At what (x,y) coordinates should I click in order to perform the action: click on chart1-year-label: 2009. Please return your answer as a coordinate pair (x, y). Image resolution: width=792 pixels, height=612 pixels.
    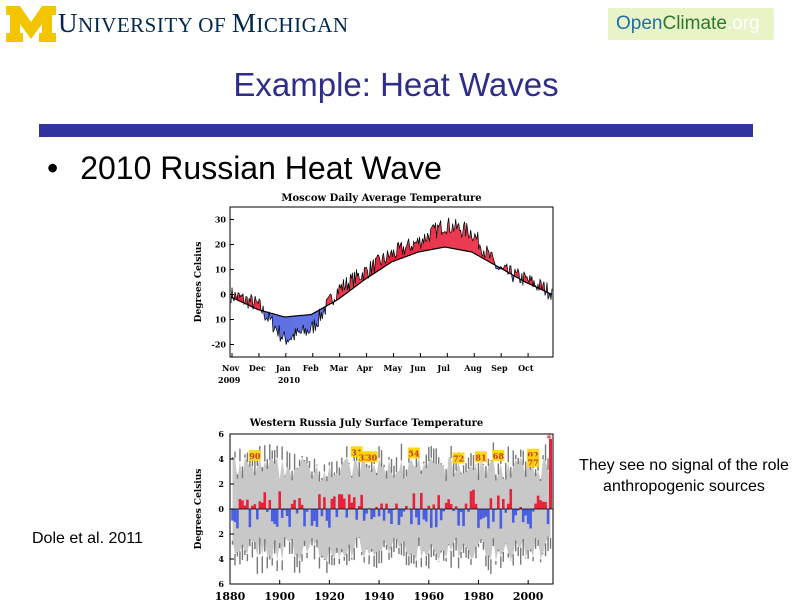
    Looking at the image, I should click on (229, 380).